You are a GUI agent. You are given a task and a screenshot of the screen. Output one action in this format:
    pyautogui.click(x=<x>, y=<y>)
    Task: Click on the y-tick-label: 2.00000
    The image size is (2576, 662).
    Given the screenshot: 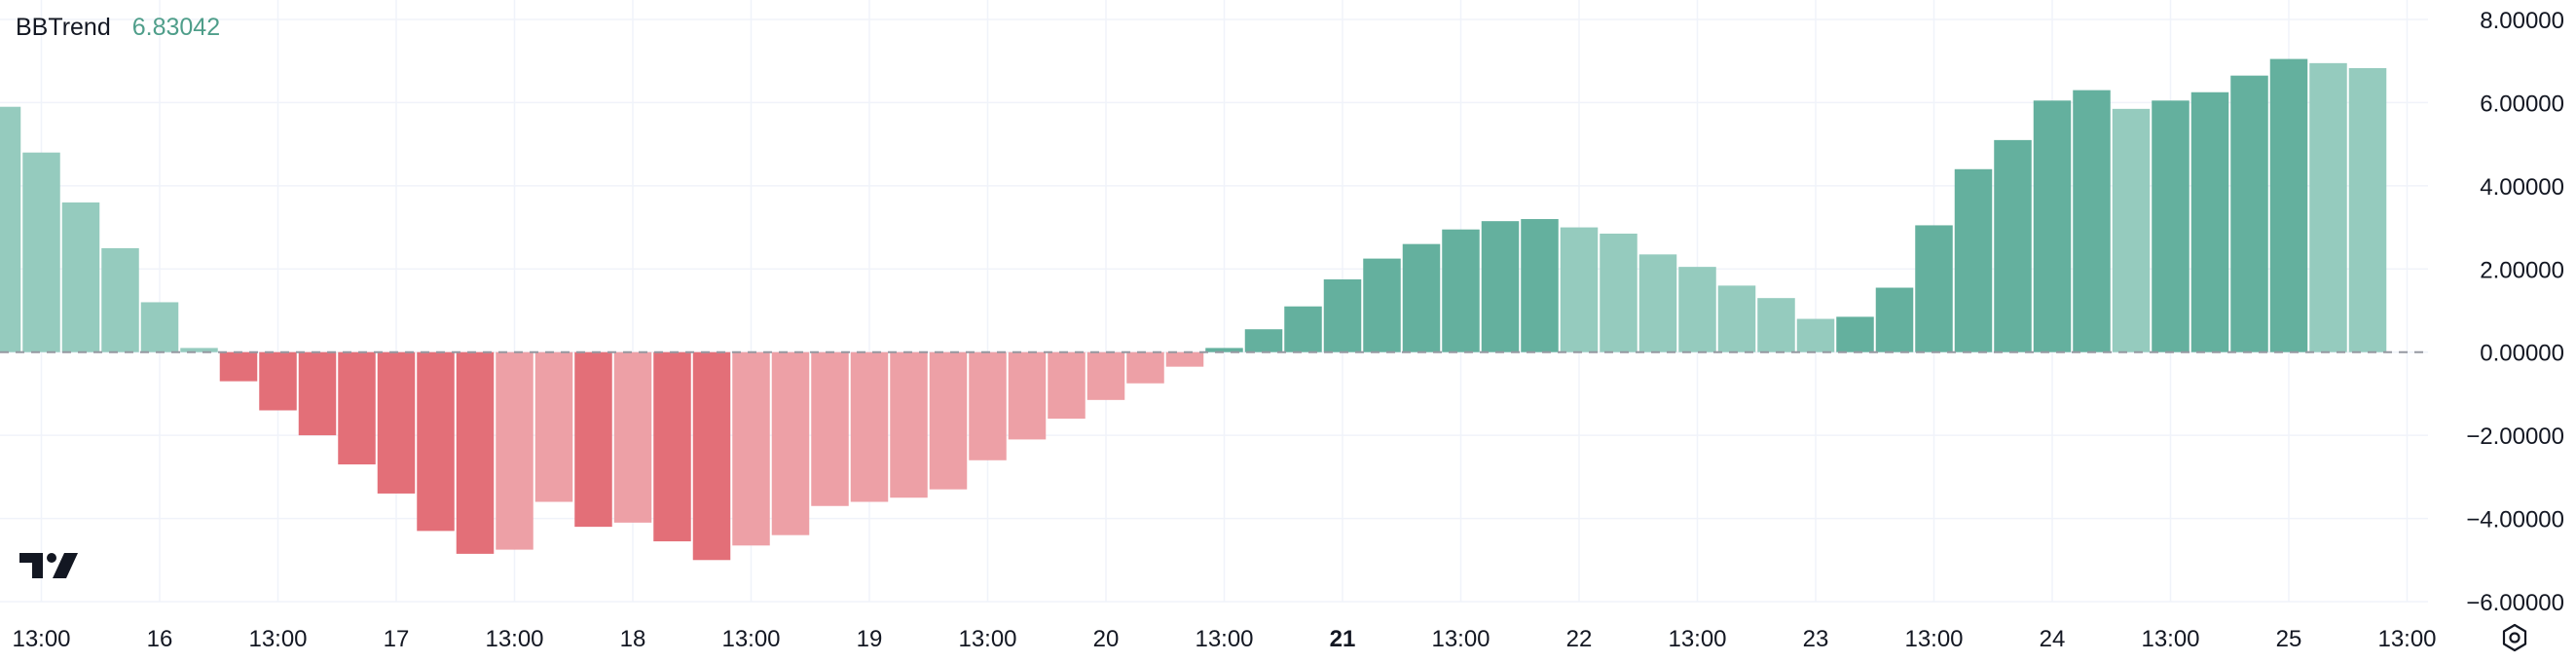 What is the action you would take?
    pyautogui.click(x=2522, y=270)
    